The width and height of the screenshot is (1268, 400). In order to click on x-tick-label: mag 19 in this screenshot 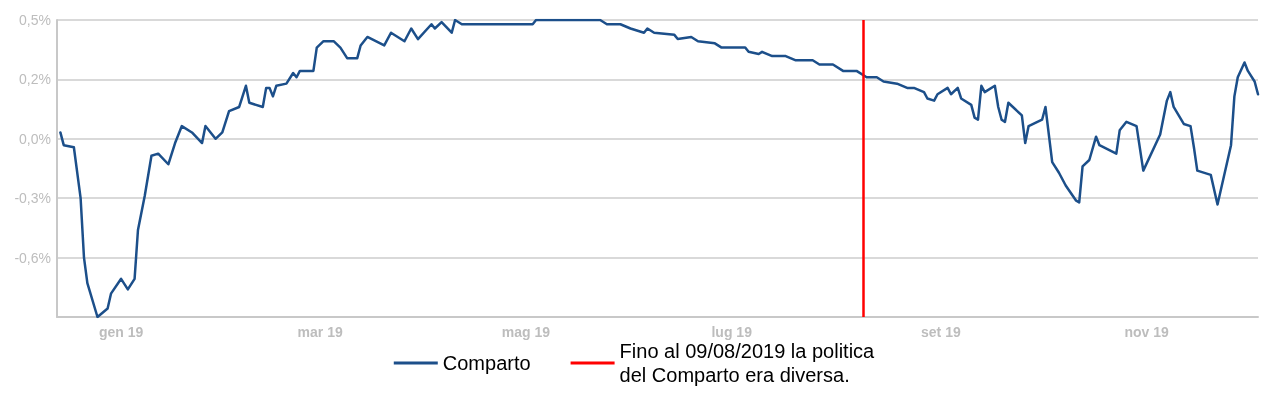, I will do `click(526, 332)`.